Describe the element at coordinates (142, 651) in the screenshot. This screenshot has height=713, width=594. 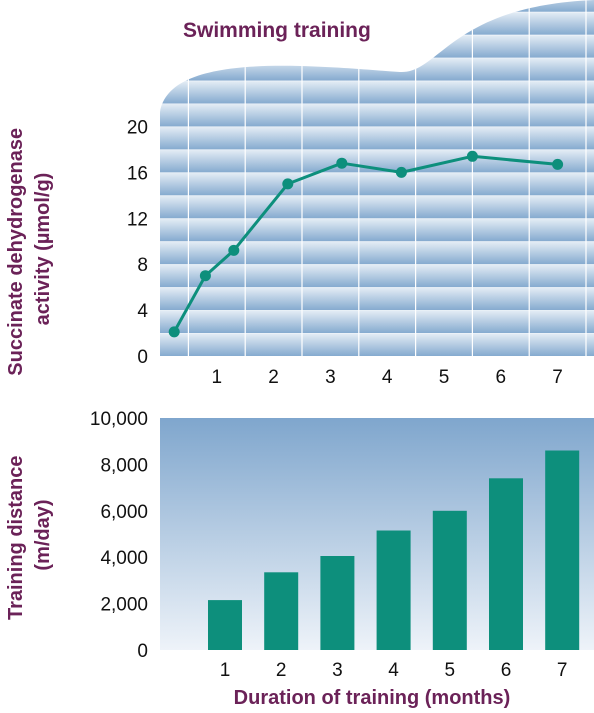
I see `bottom-y-tick-label: 0` at that location.